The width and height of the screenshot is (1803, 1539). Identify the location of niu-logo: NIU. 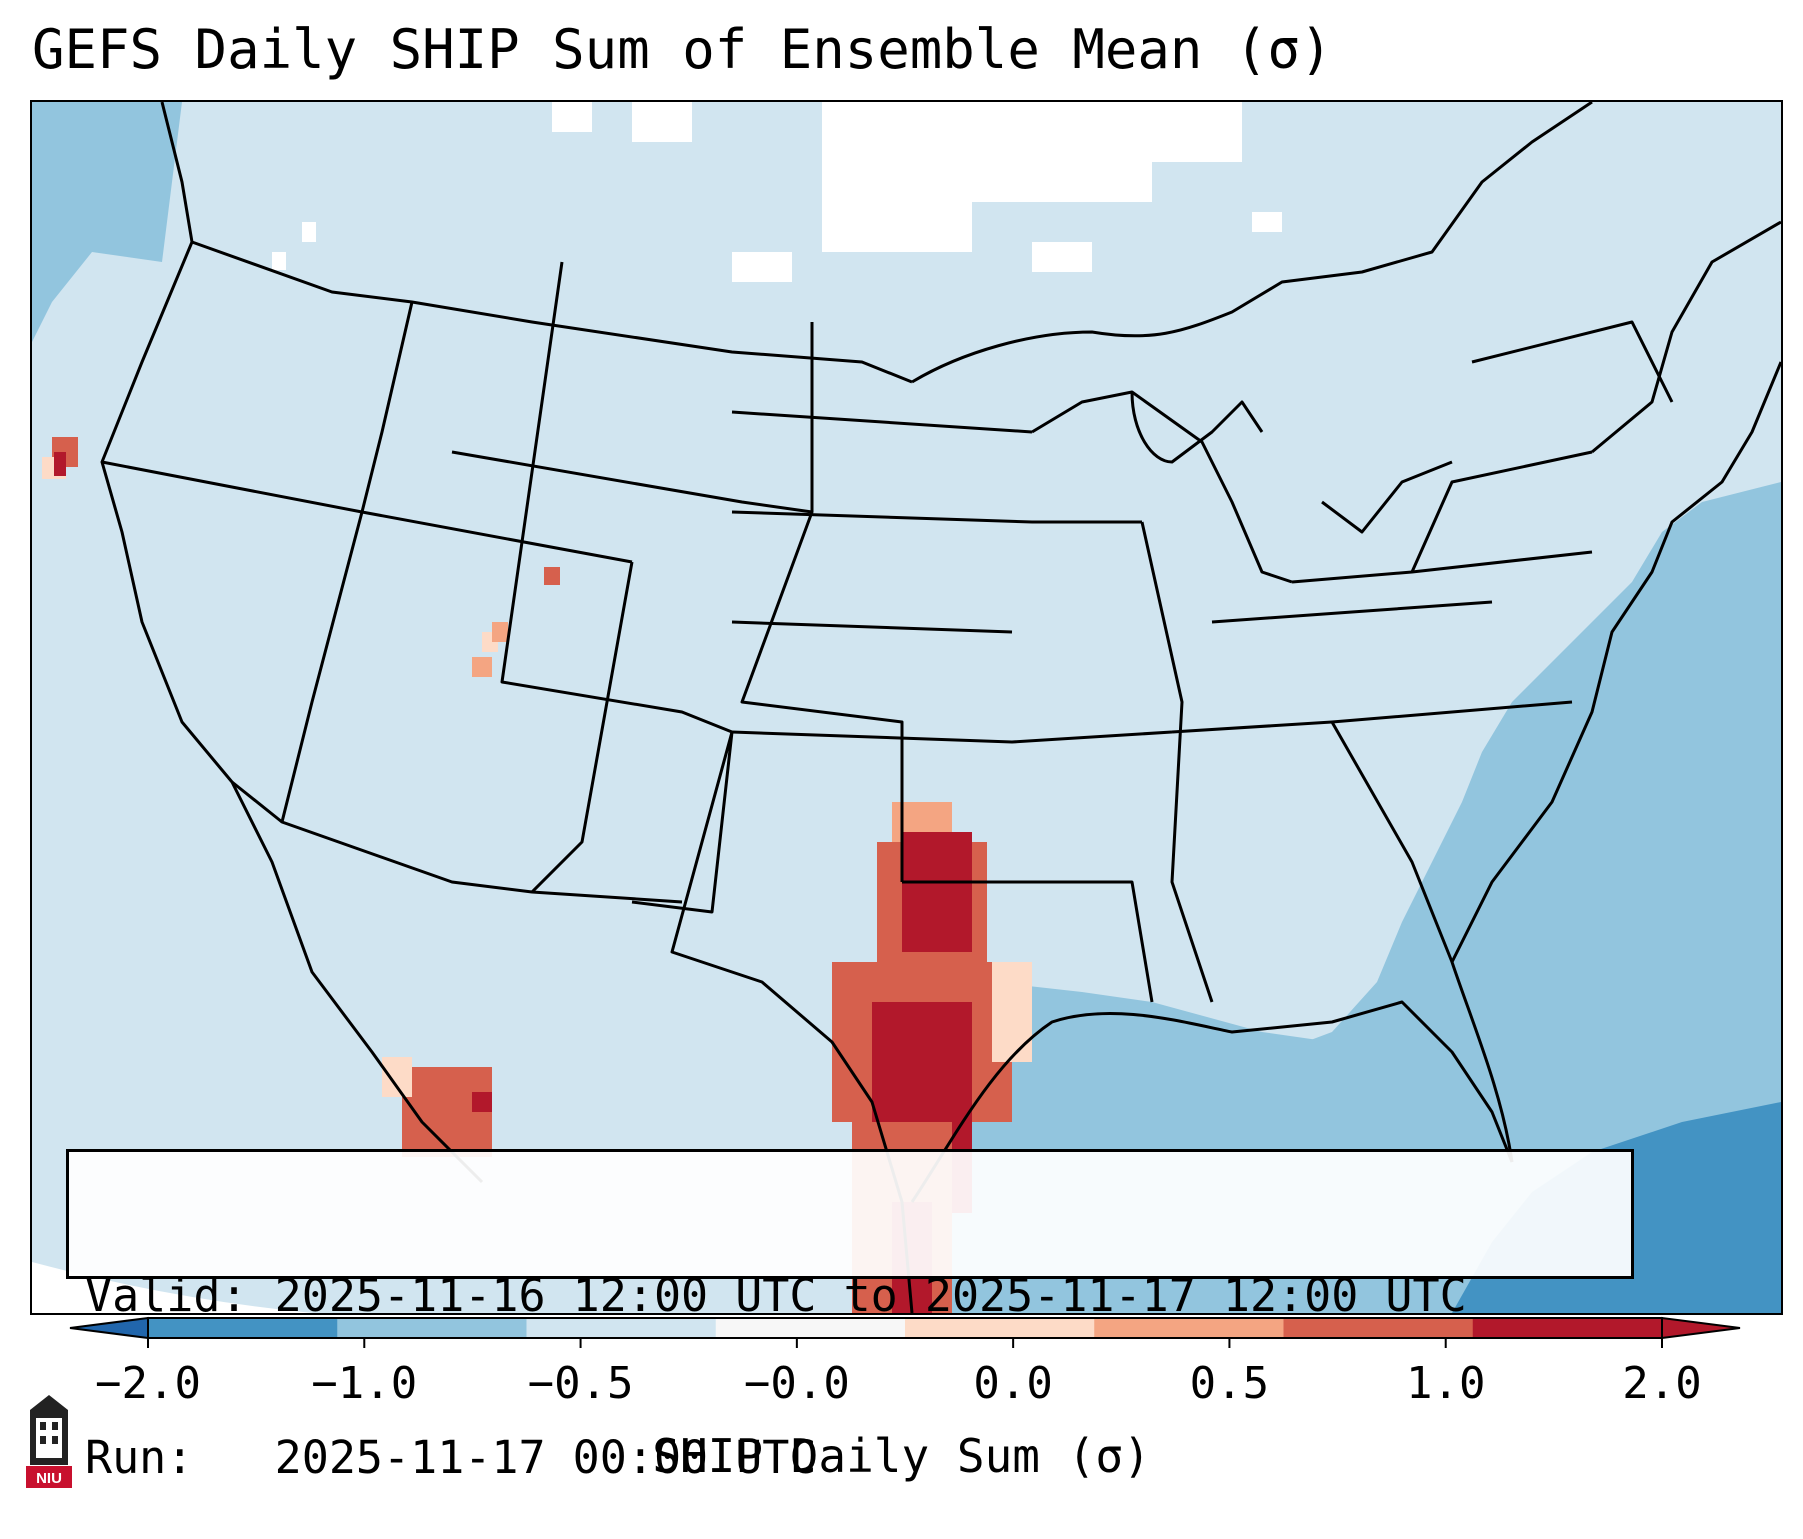
(49, 1441).